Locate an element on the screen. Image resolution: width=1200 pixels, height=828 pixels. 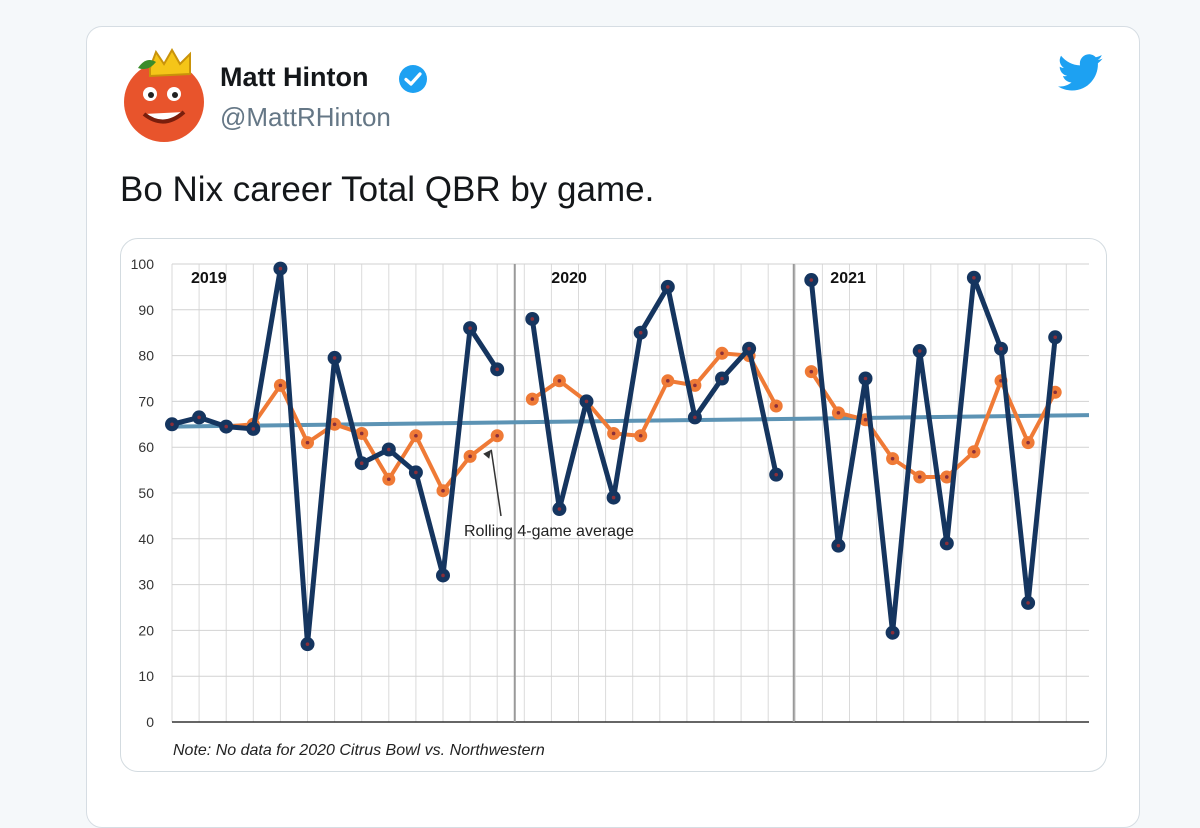
annotation-arrow is located at coordinates (496, 483).